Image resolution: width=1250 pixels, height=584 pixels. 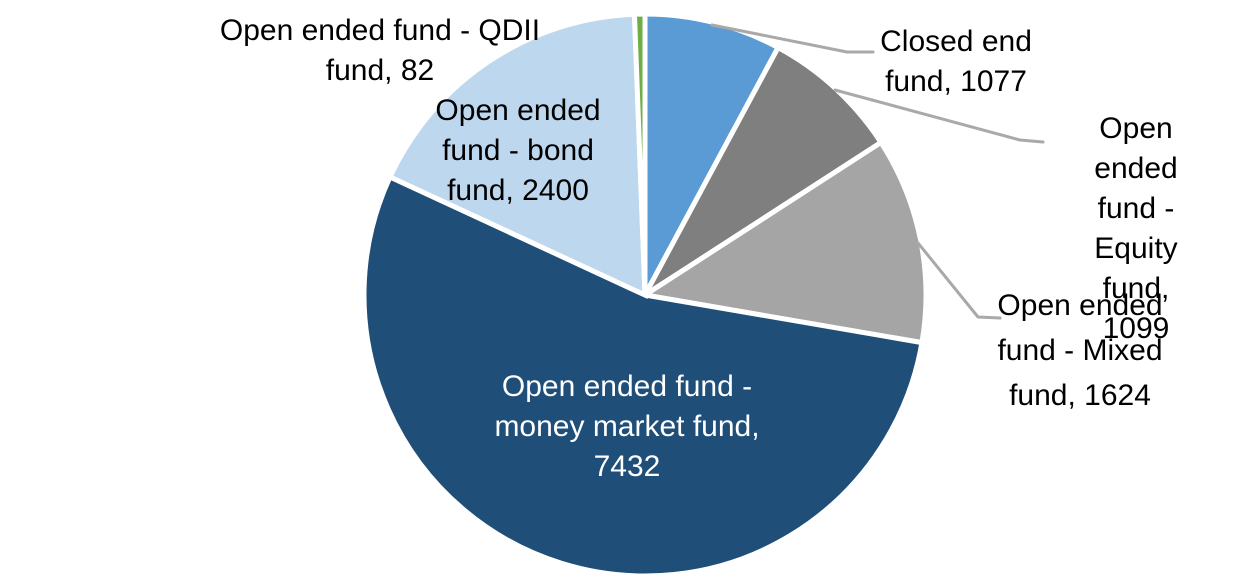 What do you see at coordinates (783, 242) in the screenshot?
I see `pie-slice-open-ended-mixed-fund` at bounding box center [783, 242].